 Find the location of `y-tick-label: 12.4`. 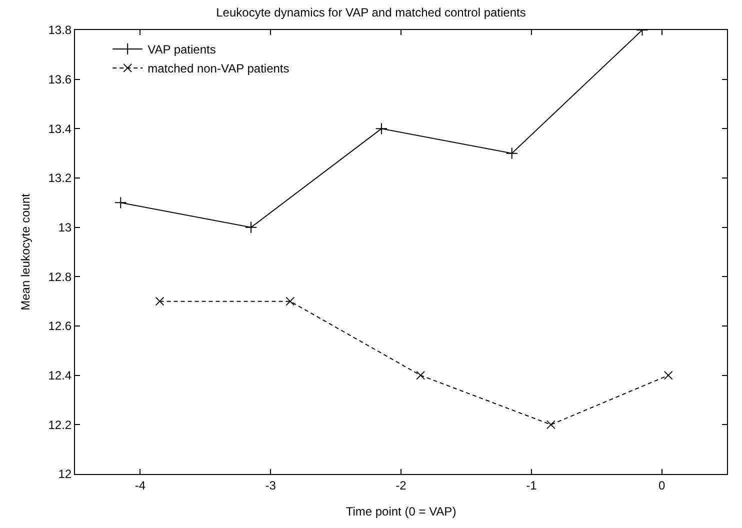

y-tick-label: 12.4 is located at coordinates (60, 375).